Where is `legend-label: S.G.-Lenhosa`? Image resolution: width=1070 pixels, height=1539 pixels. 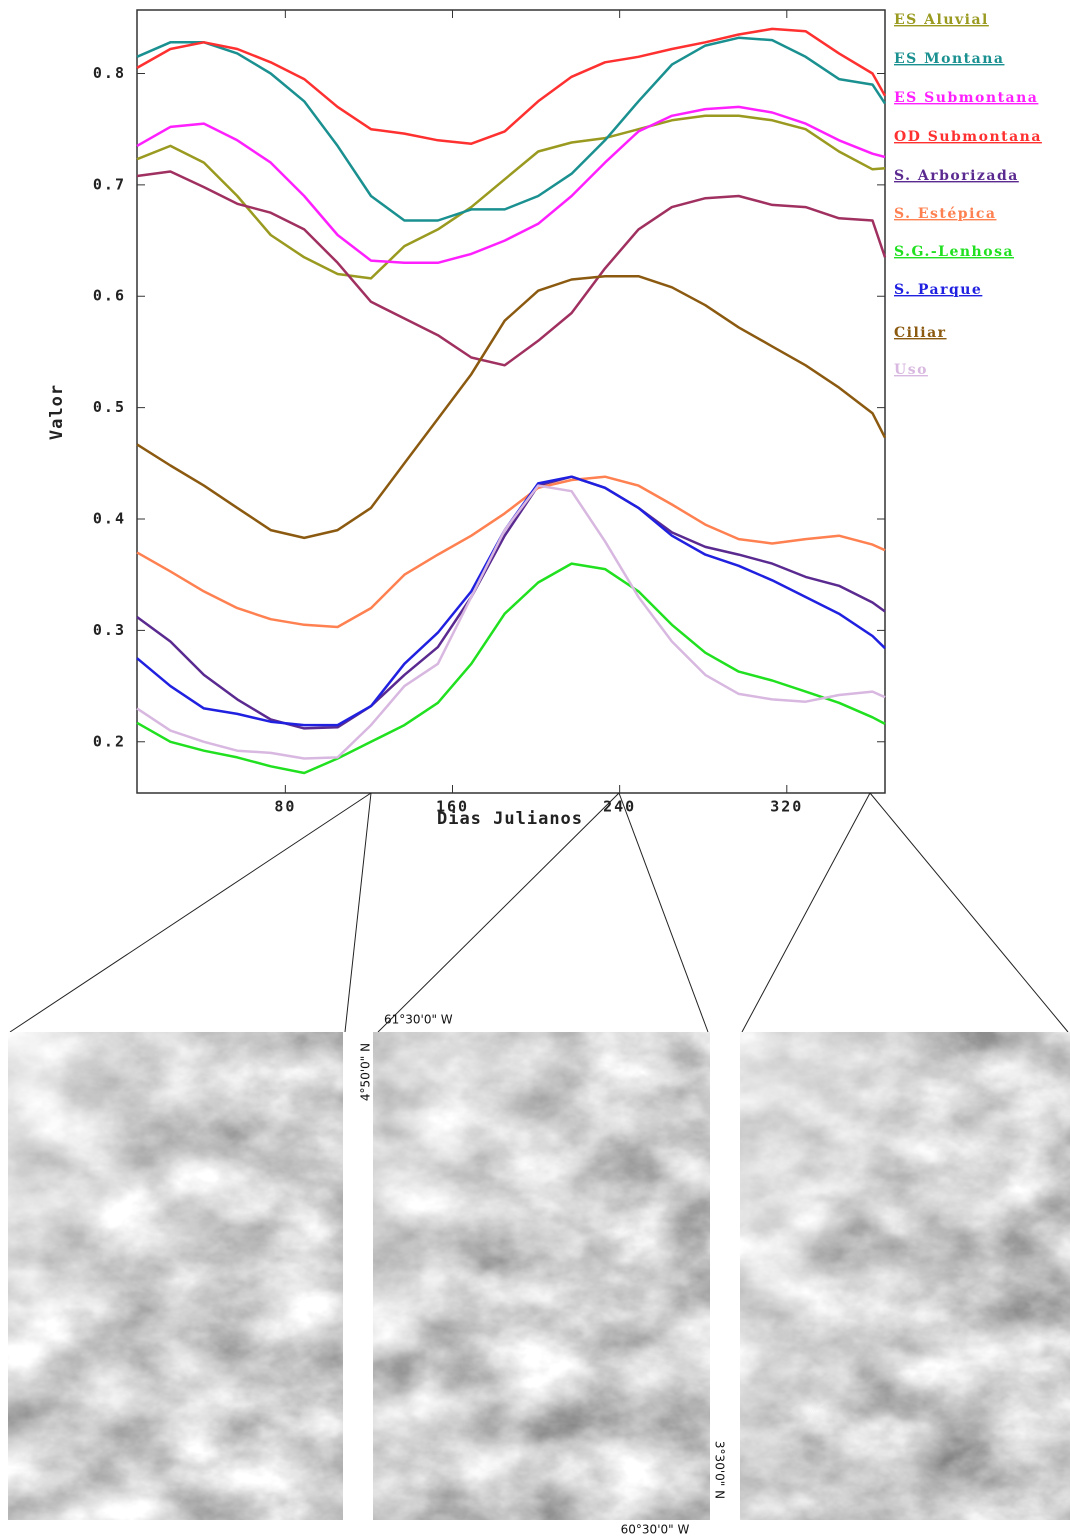
legend-label: S.G.-Lenhosa is located at coordinates (954, 252).